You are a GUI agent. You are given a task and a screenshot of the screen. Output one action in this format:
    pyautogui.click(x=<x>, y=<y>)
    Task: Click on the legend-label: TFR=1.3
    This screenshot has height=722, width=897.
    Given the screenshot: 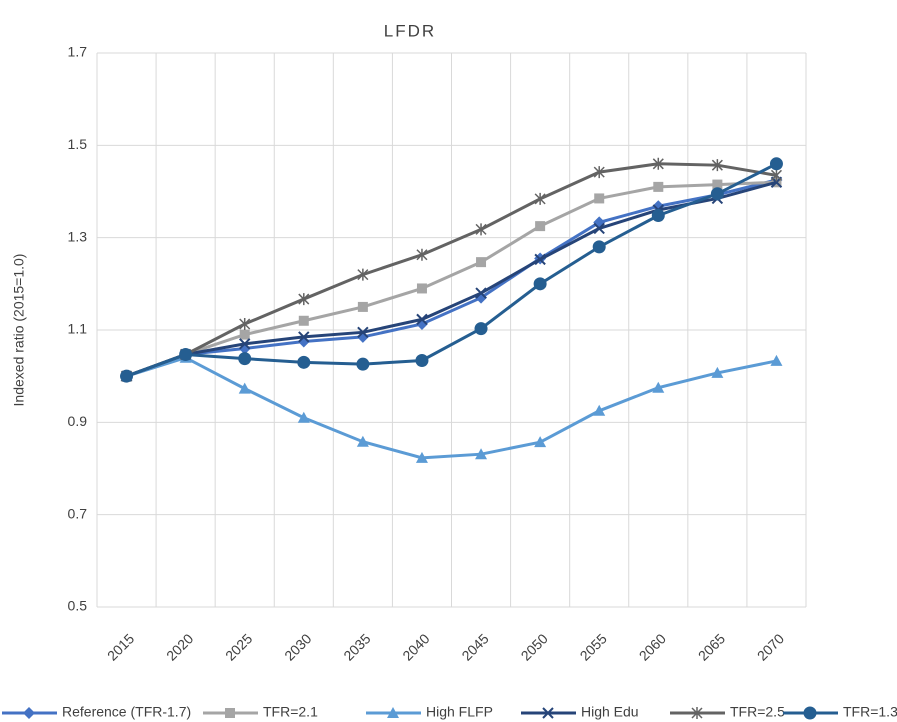 What is the action you would take?
    pyautogui.click(x=870, y=712)
    